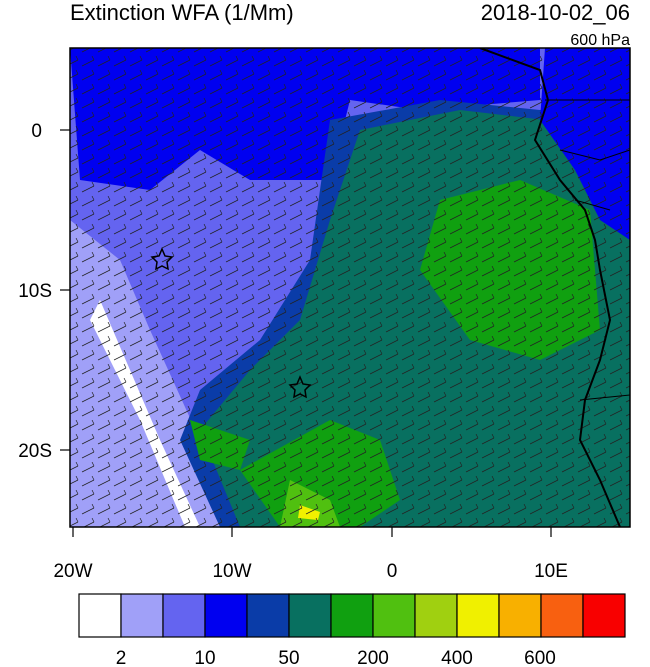 This screenshot has height=667, width=650. What do you see at coordinates (182, 12) in the screenshot?
I see `title: Extinction WFA (1/Mm)` at bounding box center [182, 12].